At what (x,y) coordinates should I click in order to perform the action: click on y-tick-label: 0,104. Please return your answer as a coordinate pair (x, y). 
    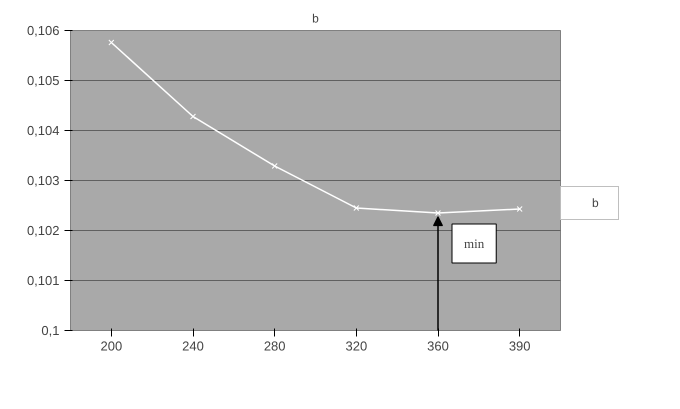
    Looking at the image, I should click on (43, 130).